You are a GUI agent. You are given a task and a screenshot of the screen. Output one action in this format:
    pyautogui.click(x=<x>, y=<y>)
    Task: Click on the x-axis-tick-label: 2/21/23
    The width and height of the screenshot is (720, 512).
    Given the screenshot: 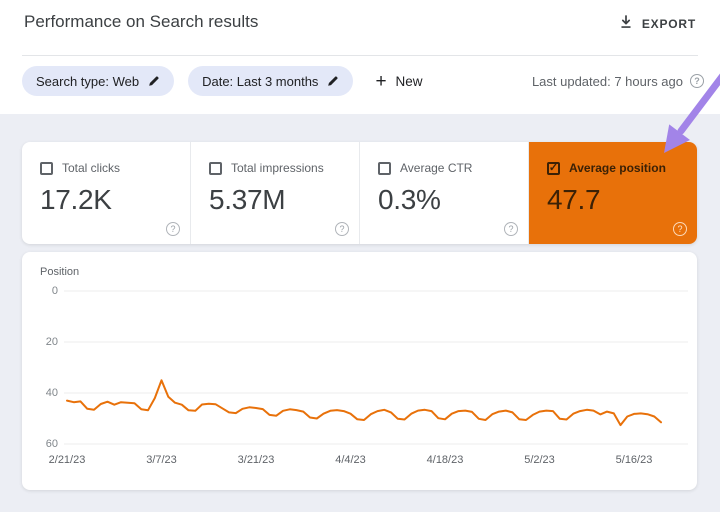 What is the action you would take?
    pyautogui.click(x=67, y=460)
    